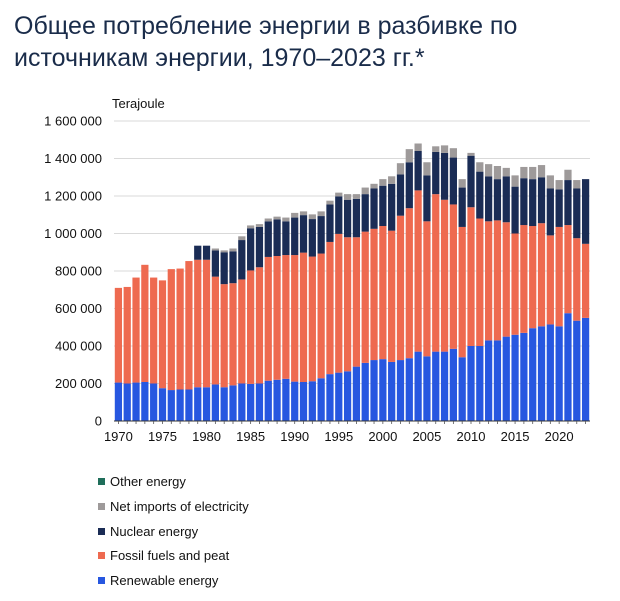 Image resolution: width=620 pixels, height=601 pixels. What do you see at coordinates (330, 223) in the screenshot?
I see `bar-segment-nuclear-energy-1994` at bounding box center [330, 223].